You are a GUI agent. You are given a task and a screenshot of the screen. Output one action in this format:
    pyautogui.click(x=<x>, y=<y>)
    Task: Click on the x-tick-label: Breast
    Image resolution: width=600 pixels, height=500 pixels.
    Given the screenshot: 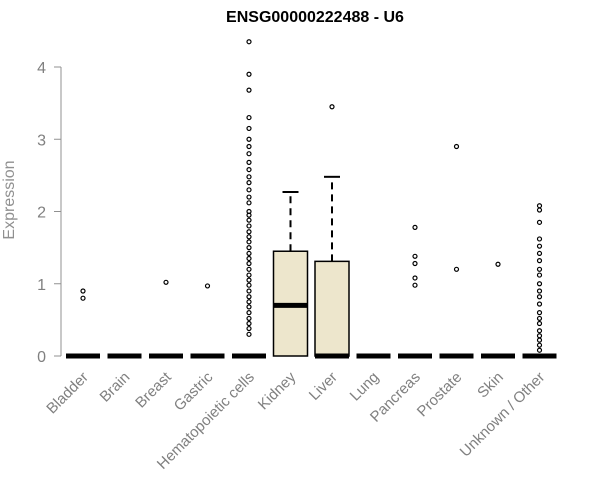 What is the action you would take?
    pyautogui.click(x=153, y=389)
    